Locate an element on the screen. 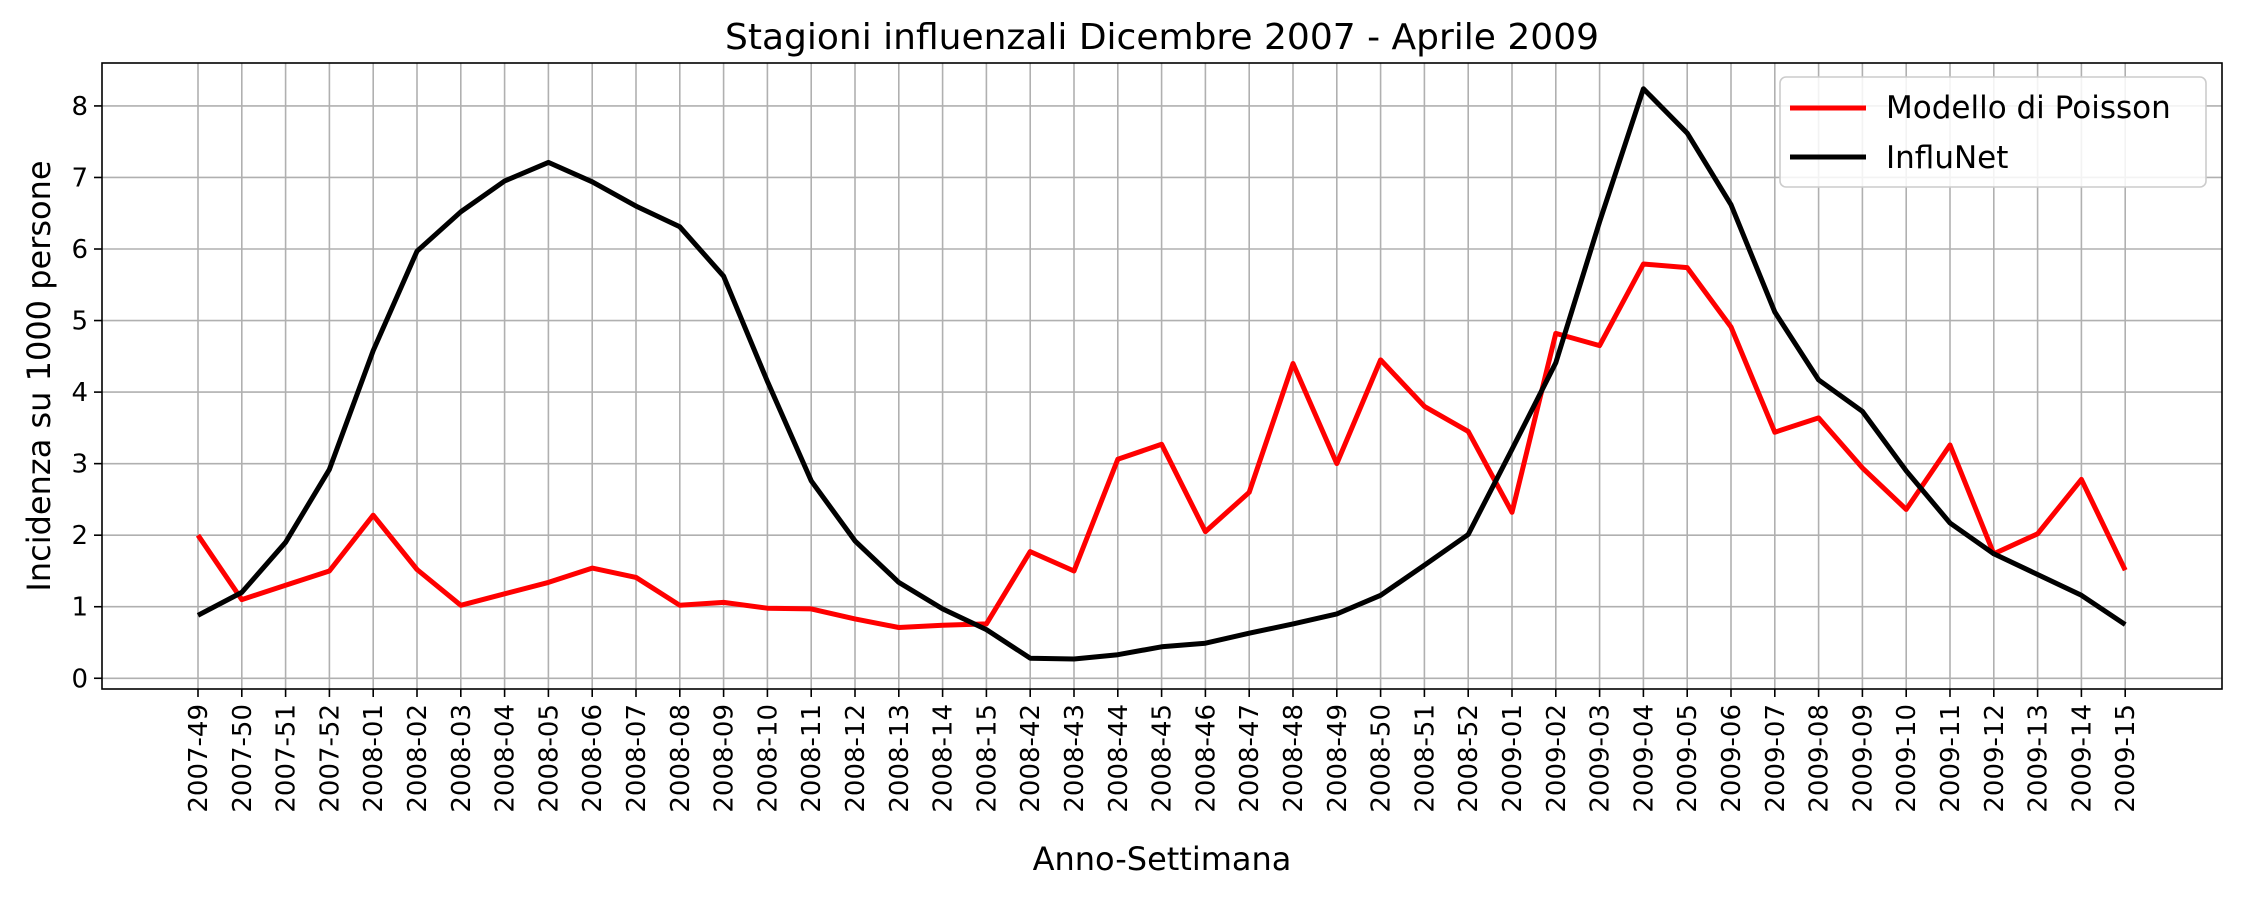  x-tick-label: 2007-49 is located at coordinates (199, 758).